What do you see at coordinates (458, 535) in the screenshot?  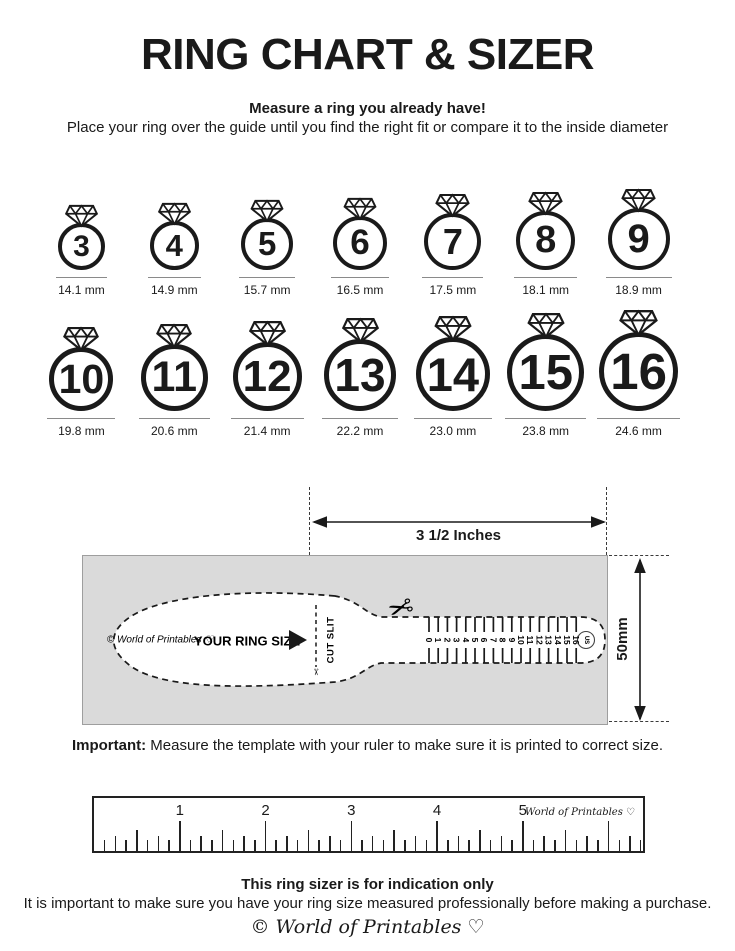 I see `width-measure-label: 3 1/2 Inches` at bounding box center [458, 535].